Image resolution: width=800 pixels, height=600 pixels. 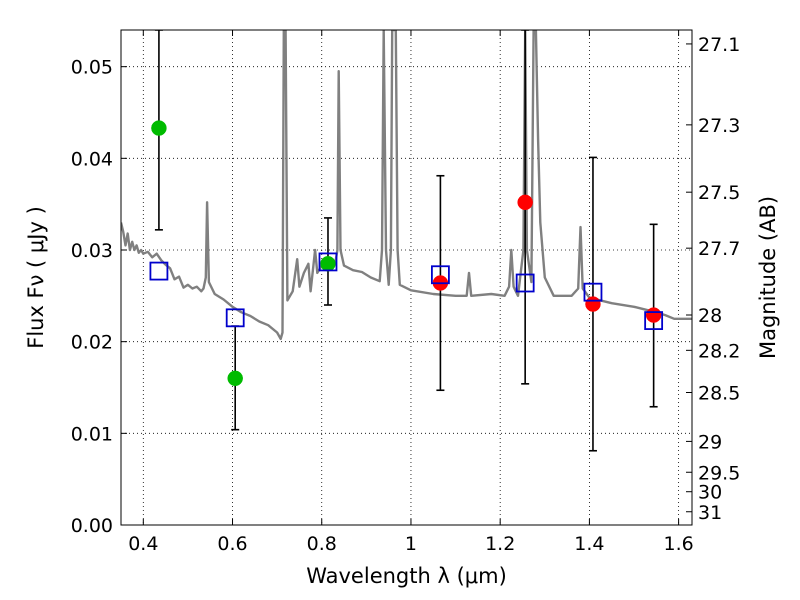 I want to click on mag-tick-label: 29.5, so click(x=719, y=473).